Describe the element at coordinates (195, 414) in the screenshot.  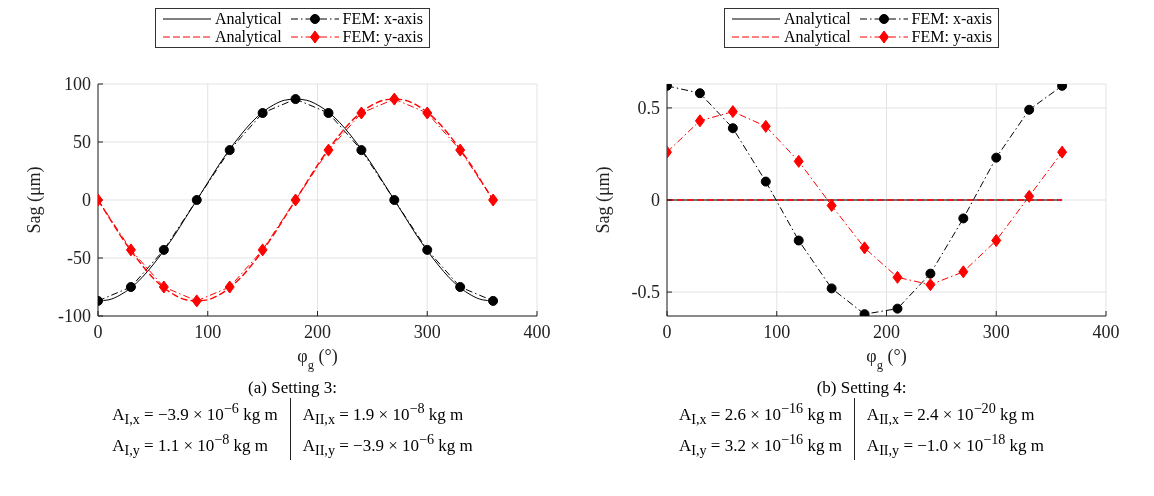
I see `text: A$_{I,x}$ = −3.9 × 10$^{−6}$ kg m` at that location.